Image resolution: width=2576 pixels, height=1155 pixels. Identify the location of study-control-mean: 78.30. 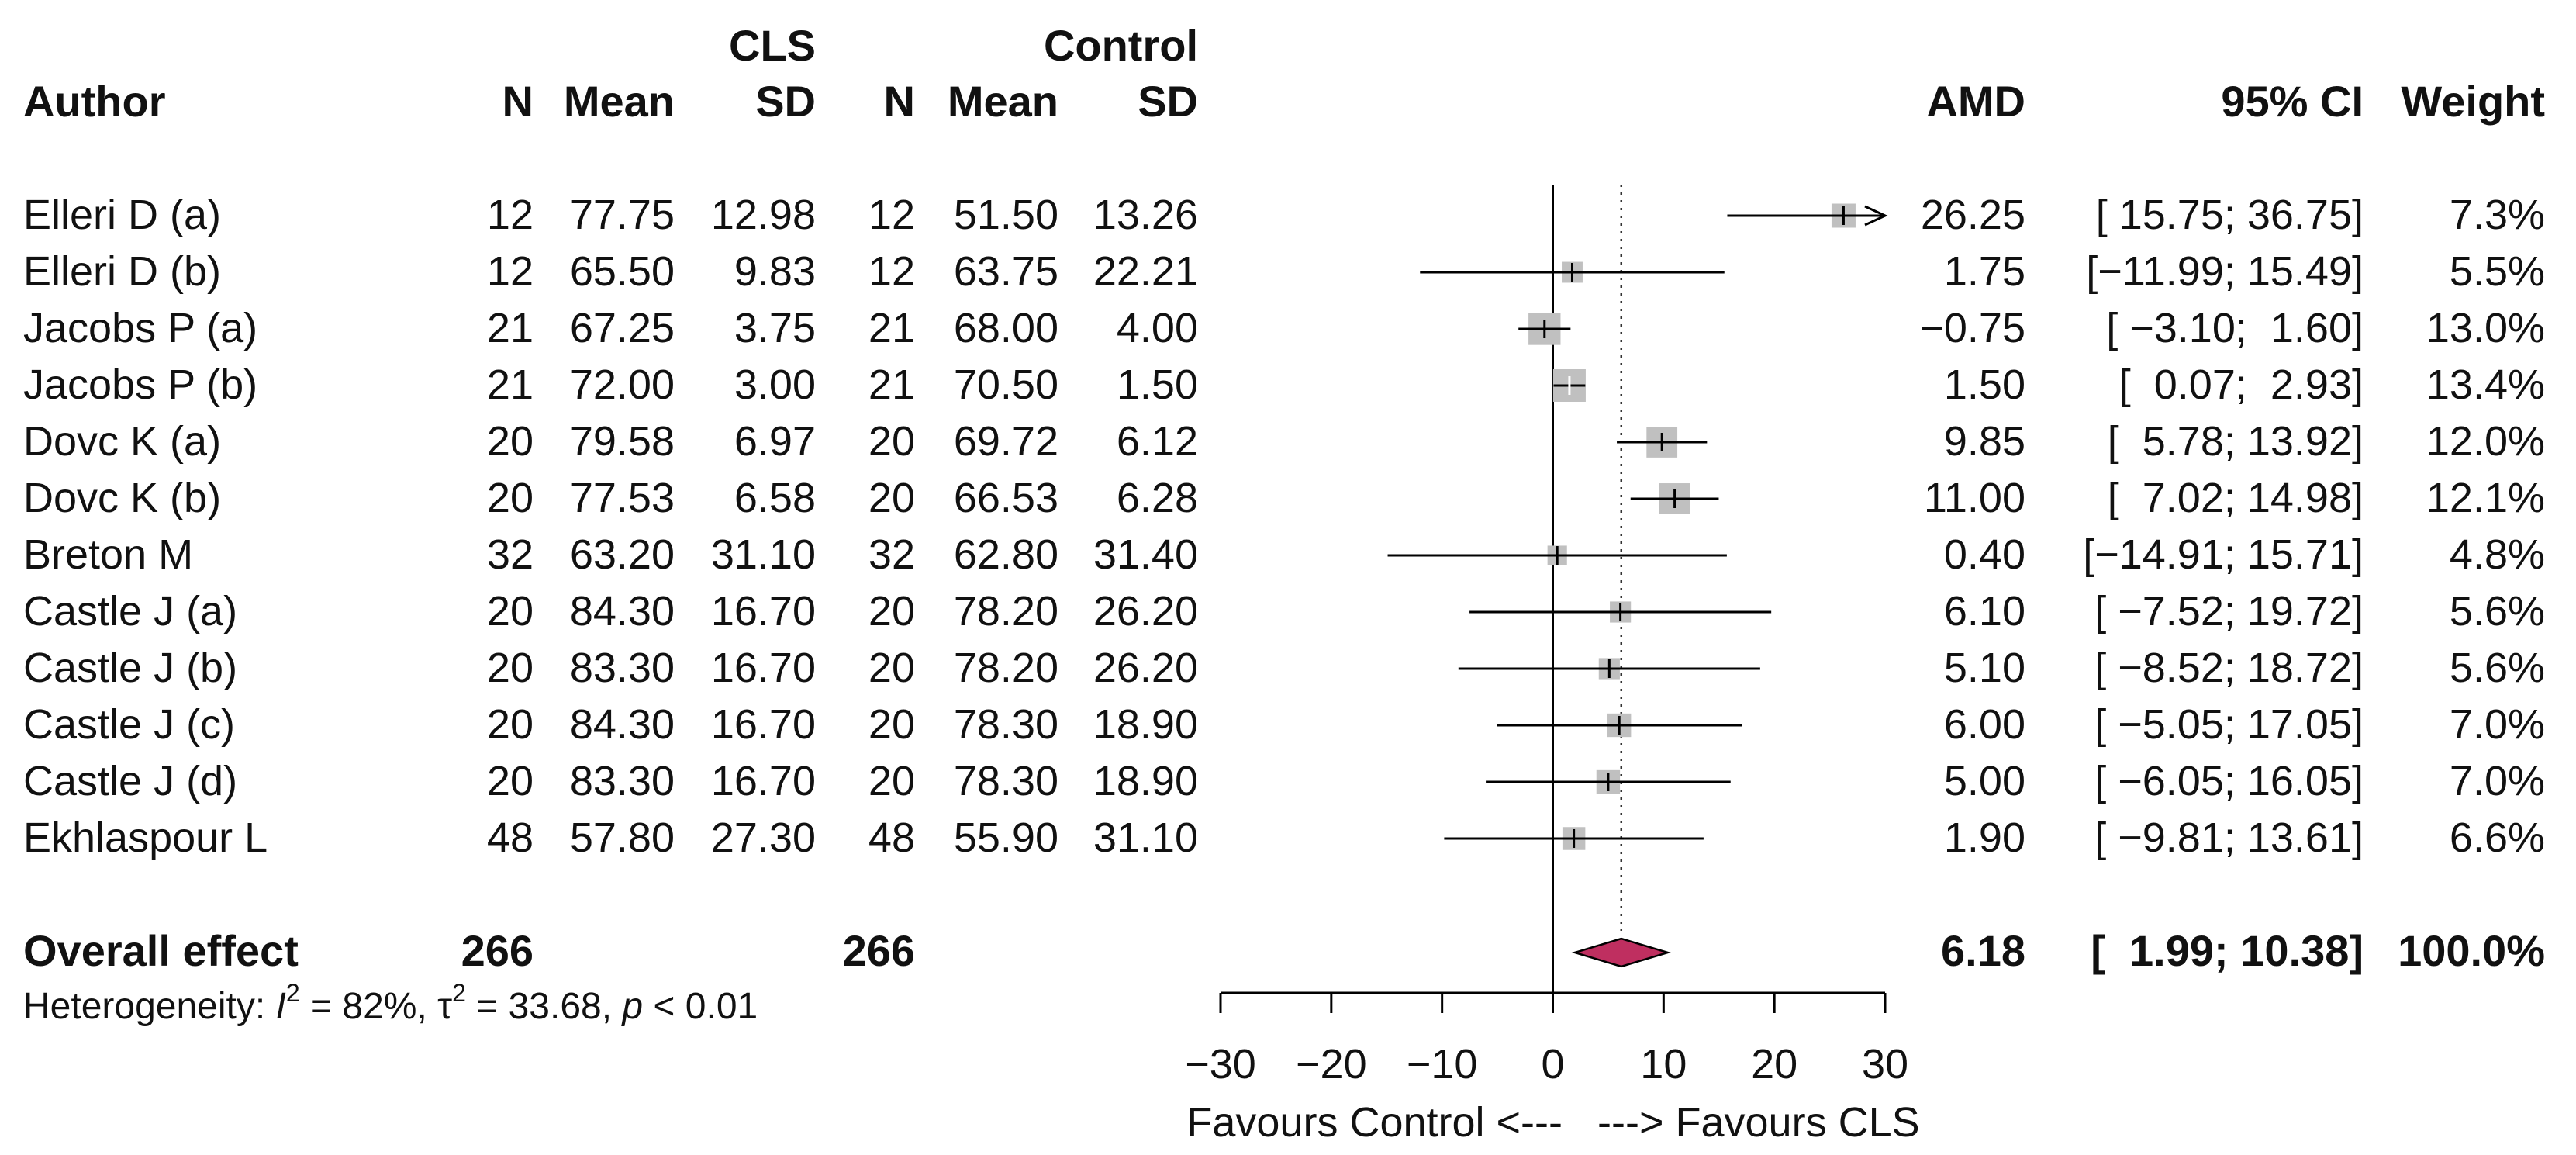
(1006, 724).